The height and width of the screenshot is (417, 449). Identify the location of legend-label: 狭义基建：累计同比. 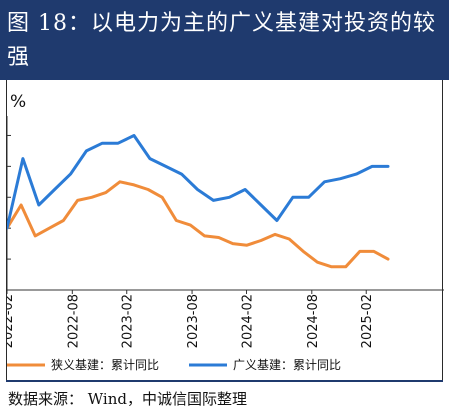
(105, 365).